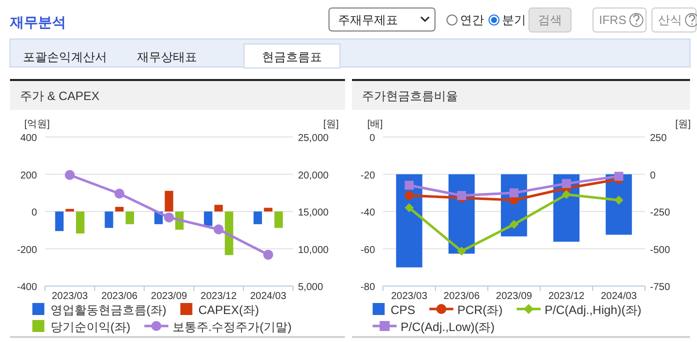 The height and width of the screenshot is (342, 697). I want to click on y-tick-label: -20, so click(368, 176).